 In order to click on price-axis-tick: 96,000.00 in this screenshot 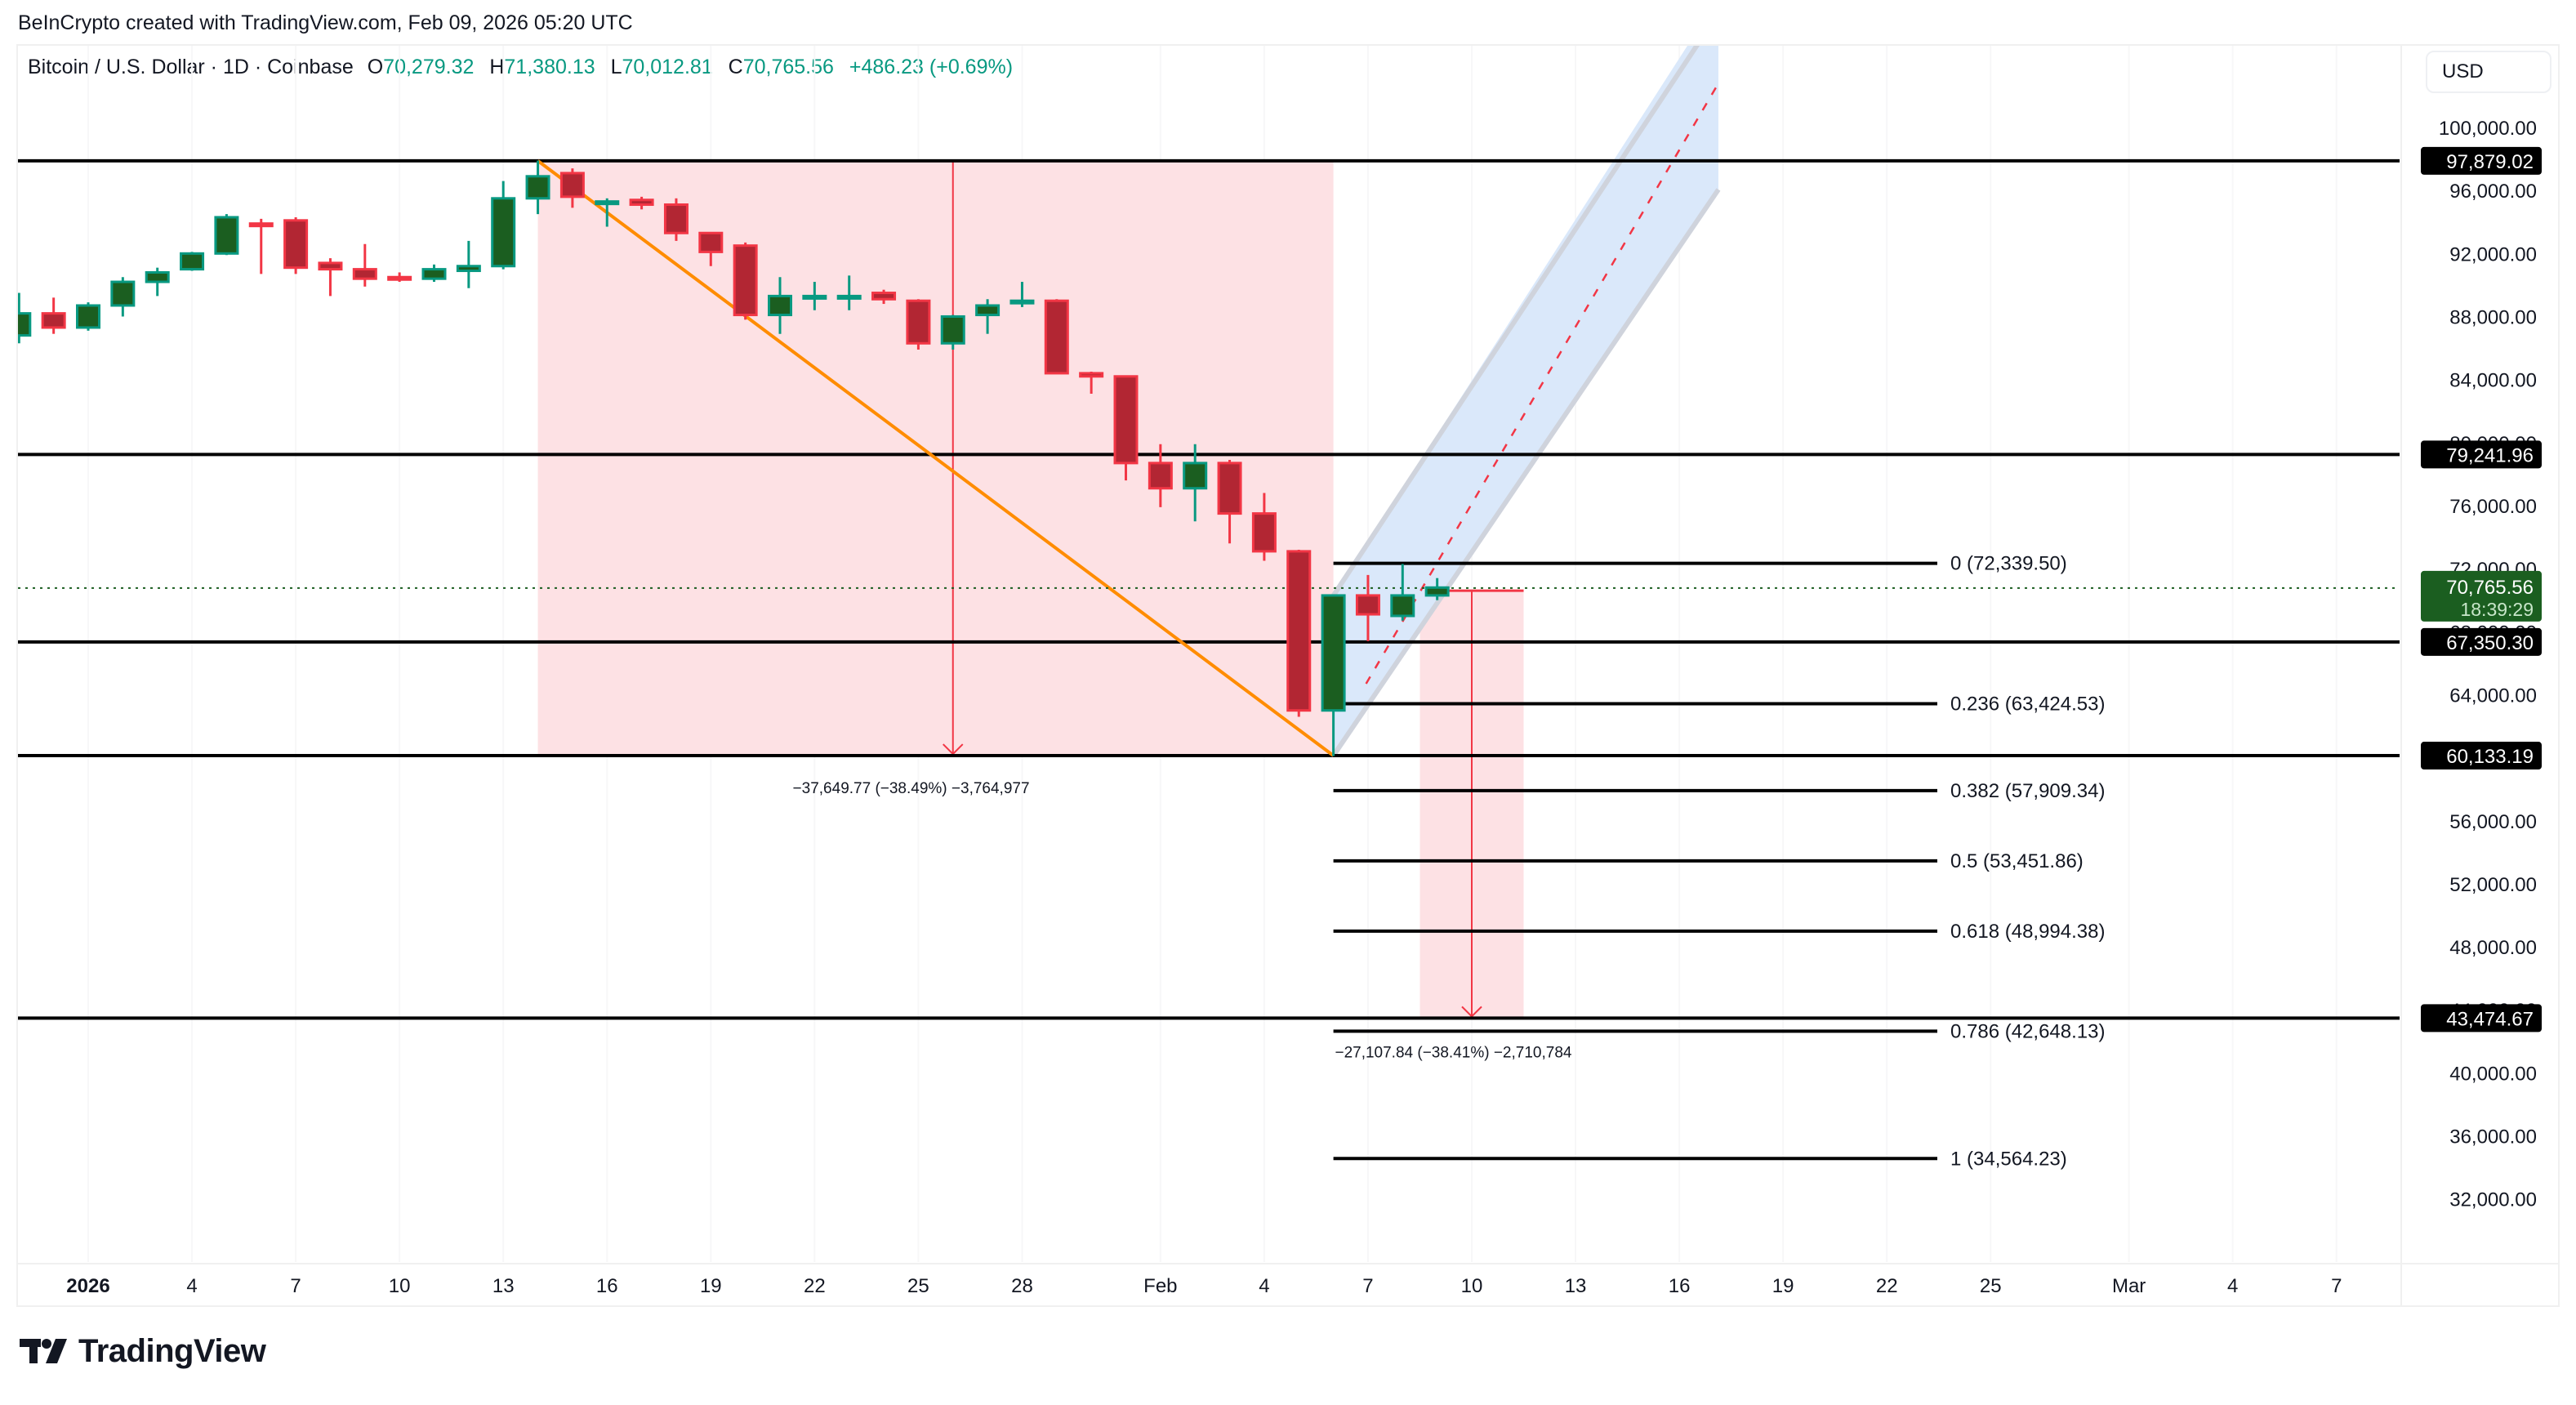, I will do `click(2493, 192)`.